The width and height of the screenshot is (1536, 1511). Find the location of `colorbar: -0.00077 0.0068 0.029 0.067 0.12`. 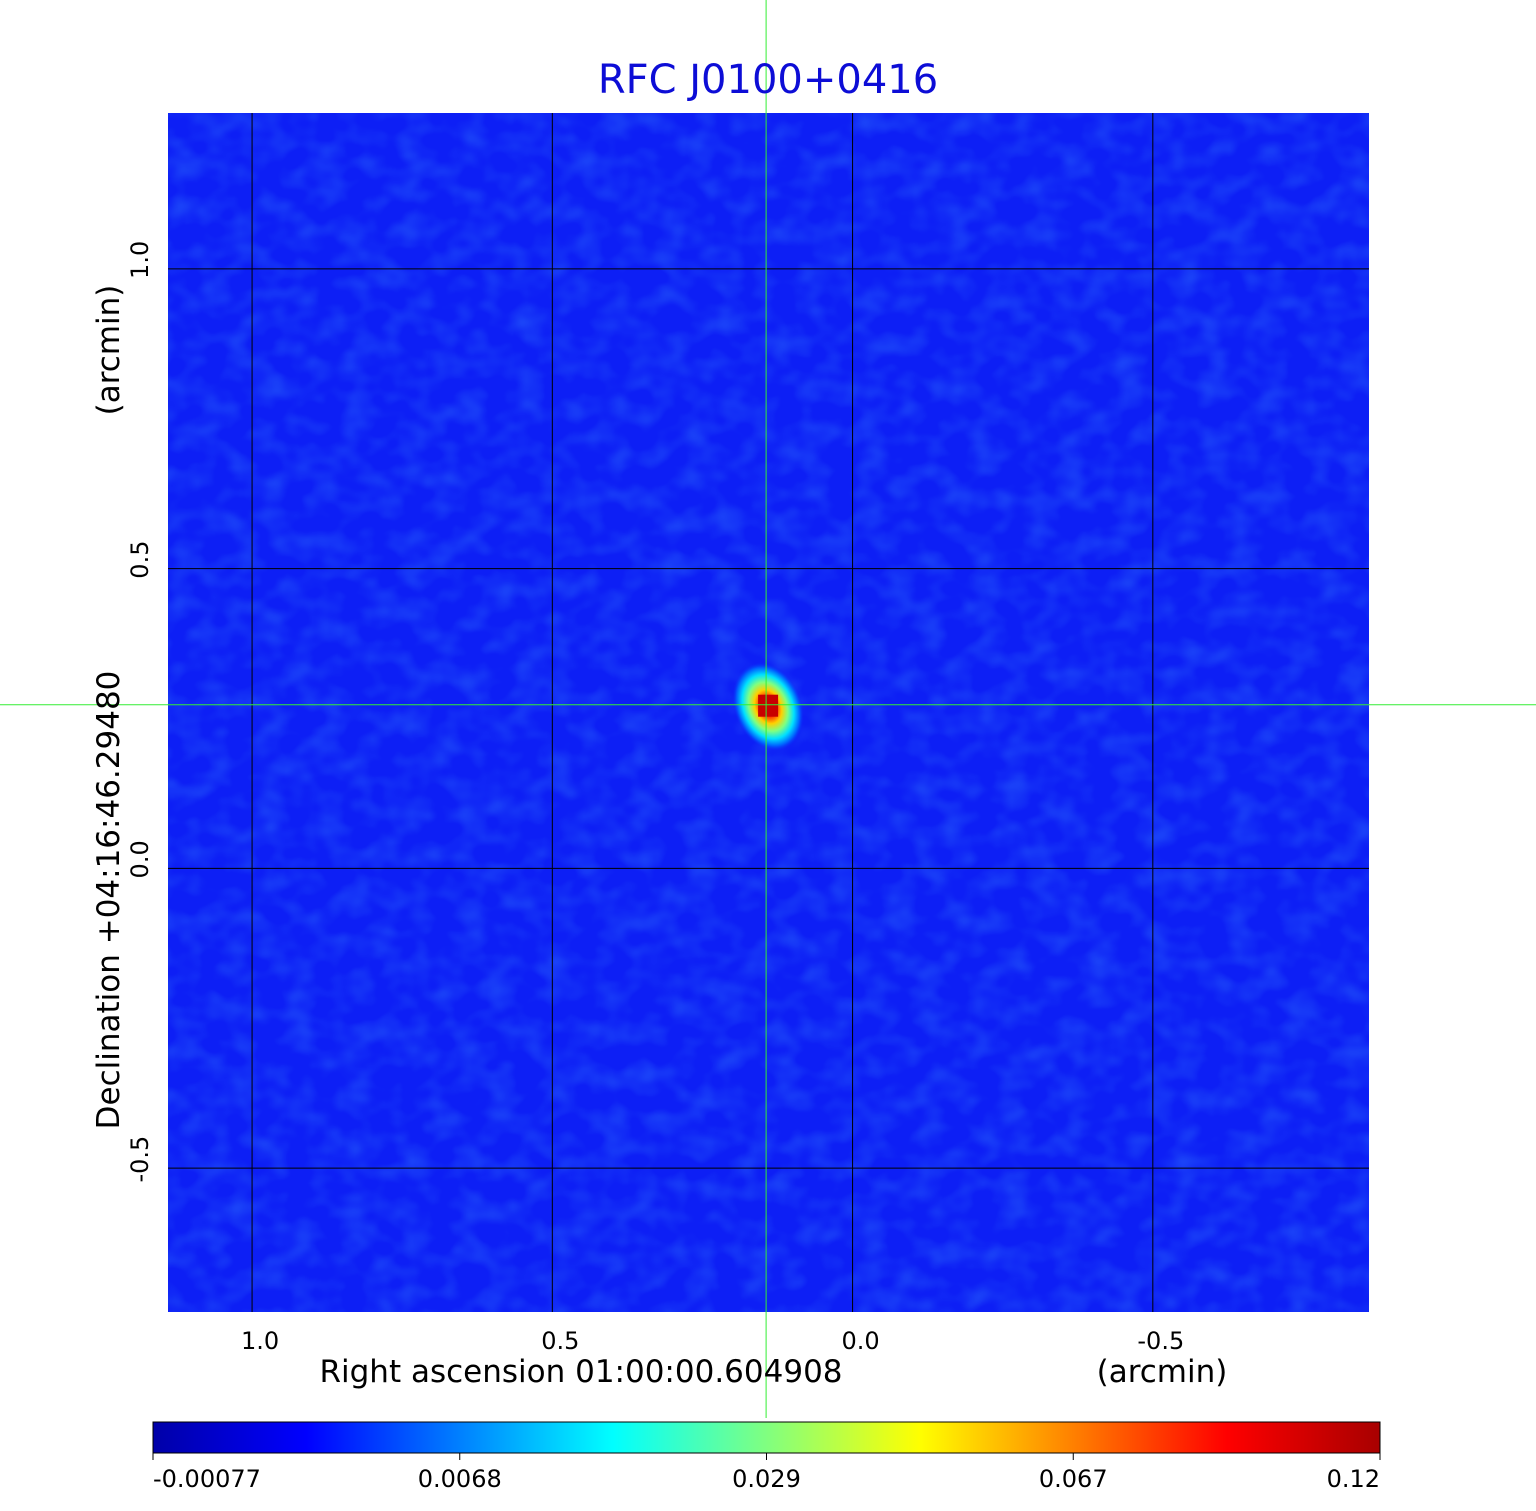

colorbar: -0.00077 0.0068 0.029 0.067 0.12 is located at coordinates (766, 1457).